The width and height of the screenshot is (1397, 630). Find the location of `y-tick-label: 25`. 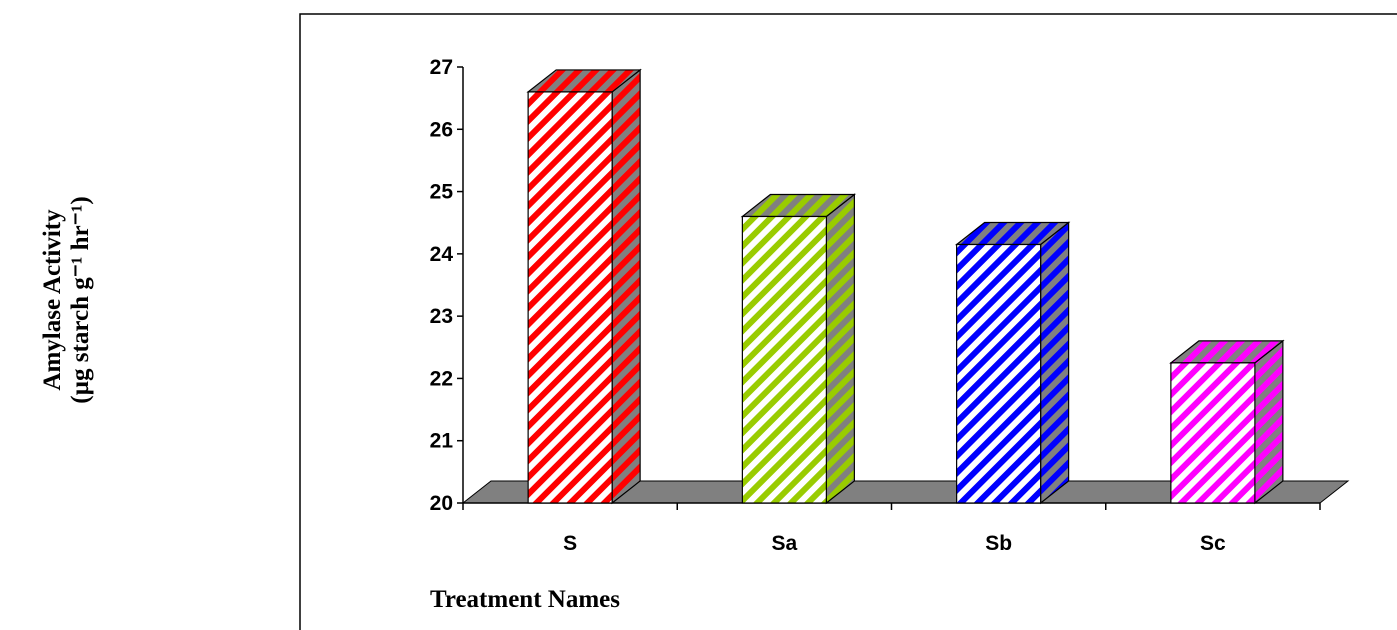

y-tick-label: 25 is located at coordinates (442, 192).